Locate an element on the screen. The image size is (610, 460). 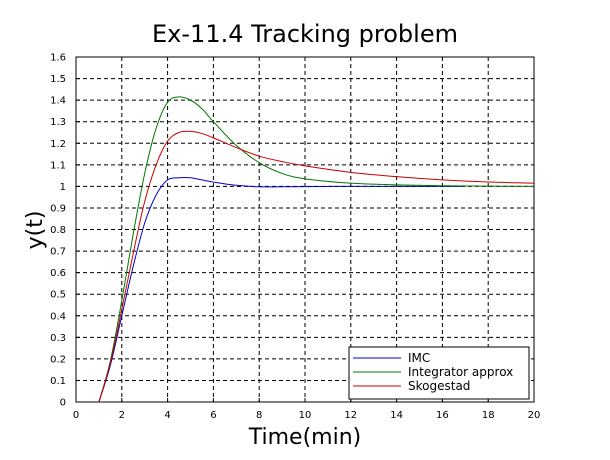
y-tick-label: 0.1 is located at coordinates (58, 381).